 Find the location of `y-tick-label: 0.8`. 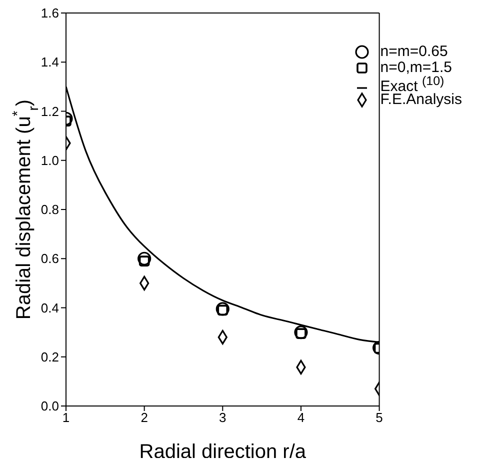

y-tick-label: 0.8 is located at coordinates (49, 210).